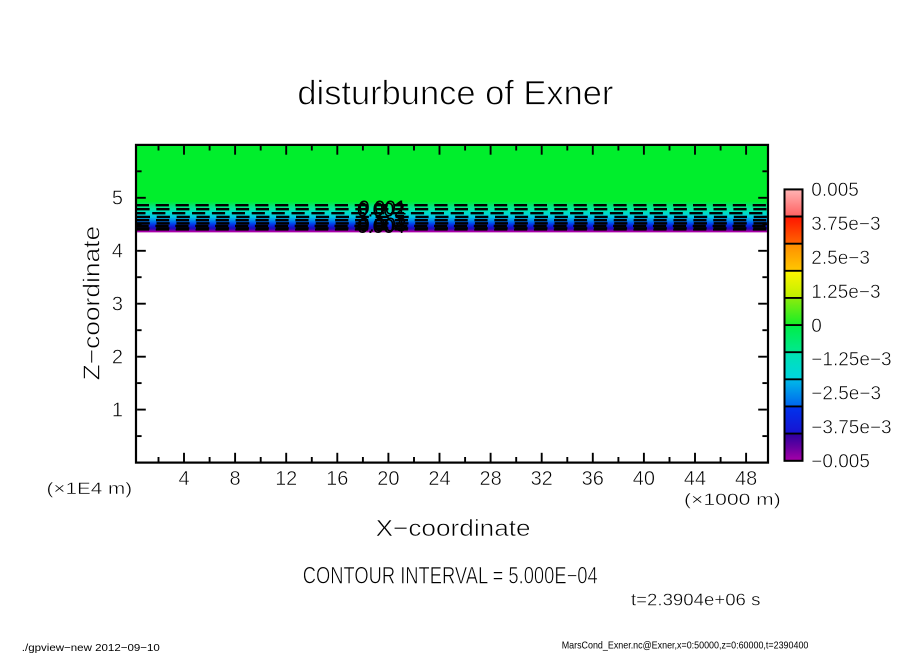  I want to click on svg-text: Z−coordinate, so click(91, 303).